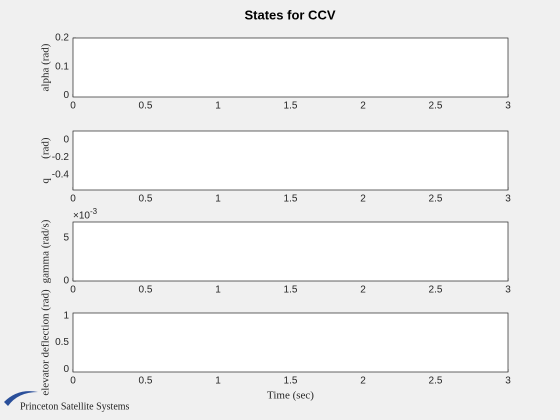 The image size is (560, 420). I want to click on axis-exponent: ×10, so click(81, 216).